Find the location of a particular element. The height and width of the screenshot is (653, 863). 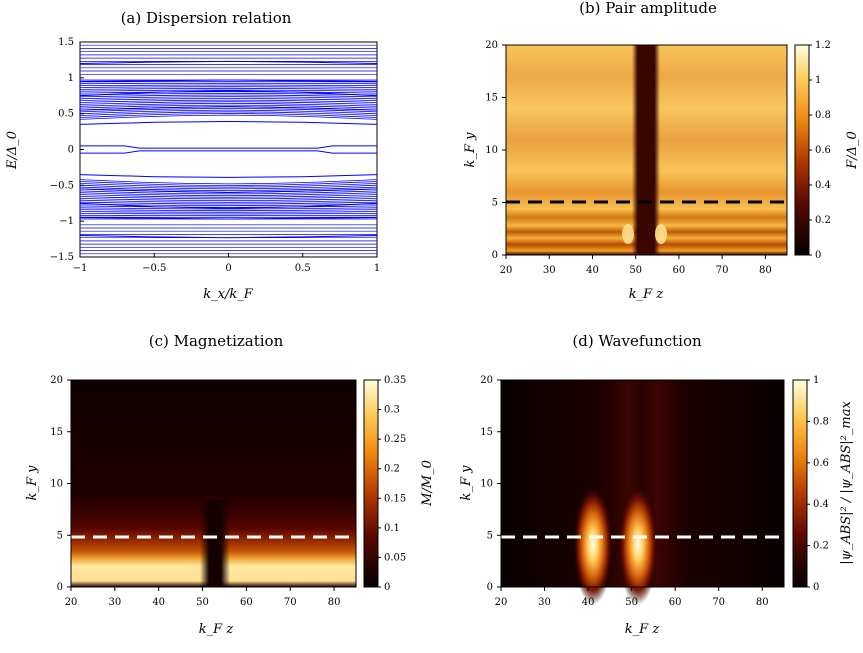

cb-tick-label: 0.05 is located at coordinates (395, 557).